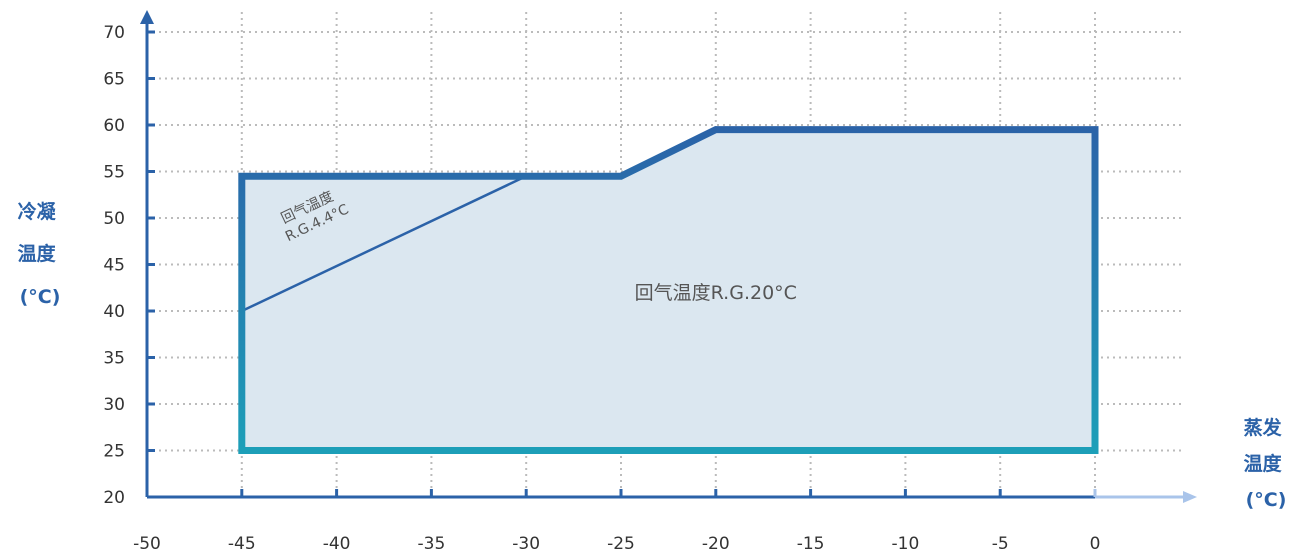 The height and width of the screenshot is (556, 1297). I want to click on x-tick-label: -10, so click(906, 544).